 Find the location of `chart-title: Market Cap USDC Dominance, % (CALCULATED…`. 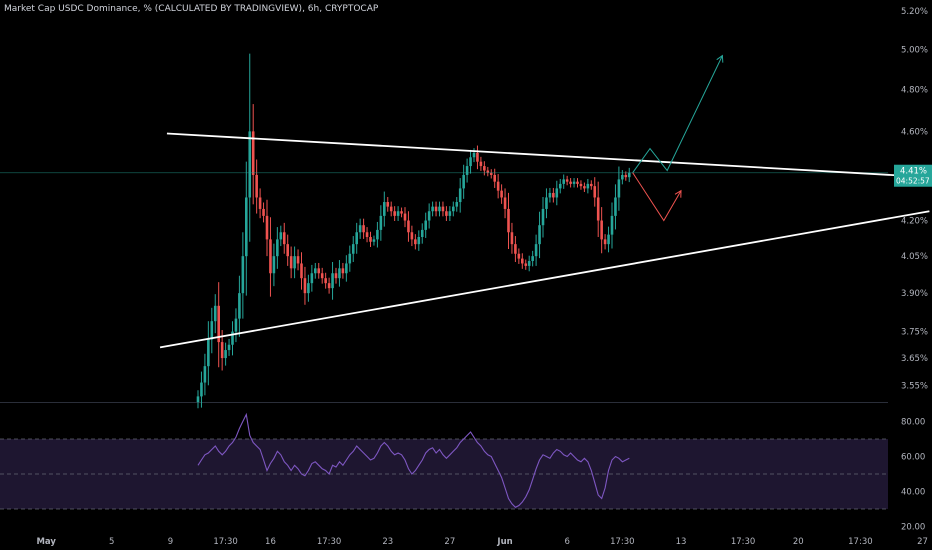

chart-title: Market Cap USDC Dominance, % (CALCULATED… is located at coordinates (191, 9).